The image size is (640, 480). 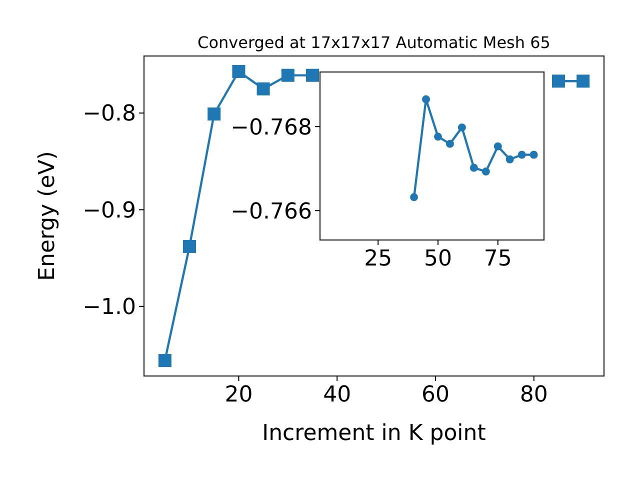 I want to click on x-axis-title: Increment in K point, so click(x=374, y=433).